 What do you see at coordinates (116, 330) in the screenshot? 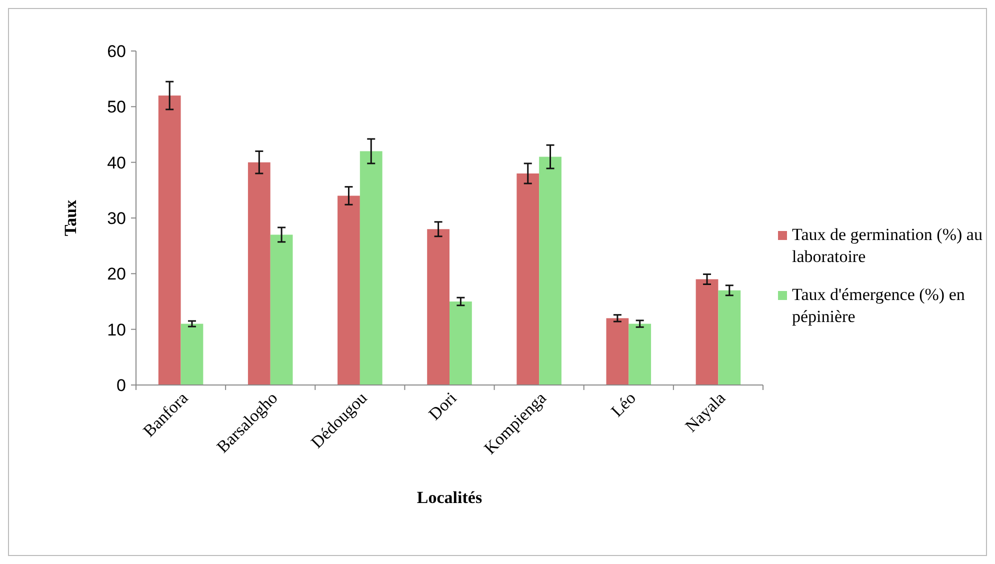
I see `y-tick-label: 10` at bounding box center [116, 330].